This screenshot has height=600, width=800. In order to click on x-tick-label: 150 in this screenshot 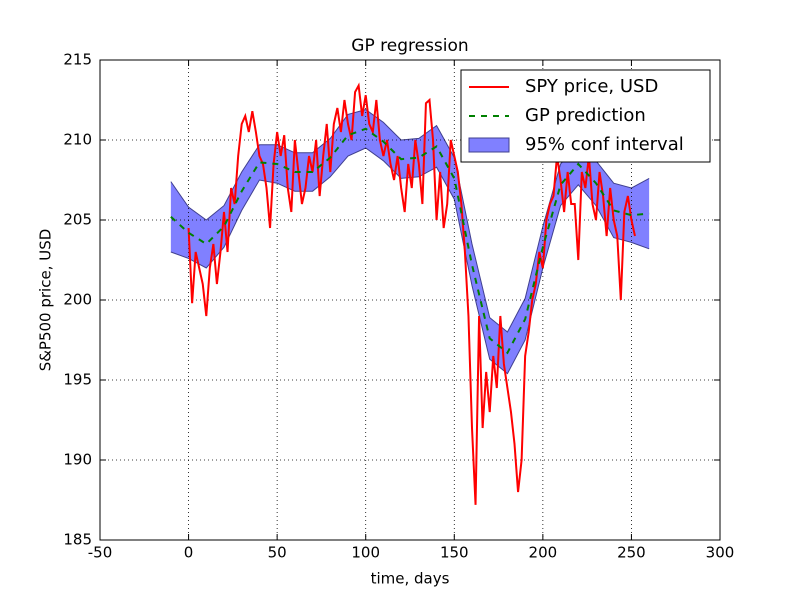, I will do `click(454, 553)`.